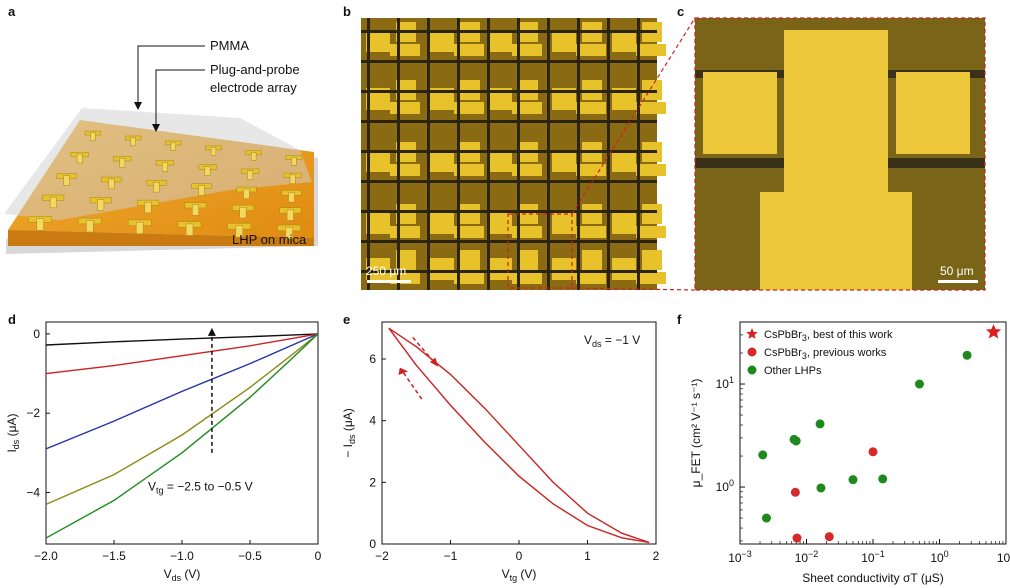  What do you see at coordinates (412, 385) in the screenshot?
I see `panel-e-arrow-backward` at bounding box center [412, 385].